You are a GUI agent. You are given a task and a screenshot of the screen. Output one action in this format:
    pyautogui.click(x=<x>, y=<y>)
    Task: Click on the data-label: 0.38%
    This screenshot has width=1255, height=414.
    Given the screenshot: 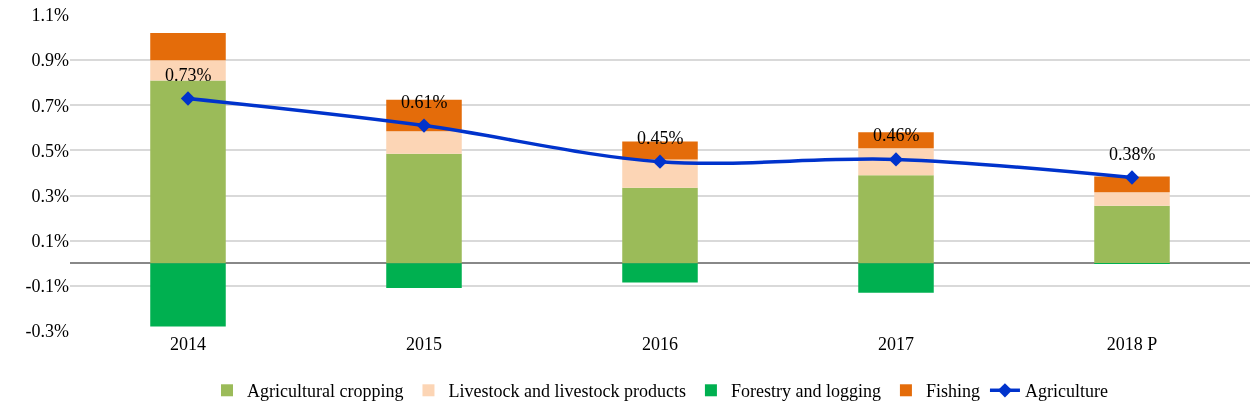 What is the action you would take?
    pyautogui.click(x=1132, y=154)
    